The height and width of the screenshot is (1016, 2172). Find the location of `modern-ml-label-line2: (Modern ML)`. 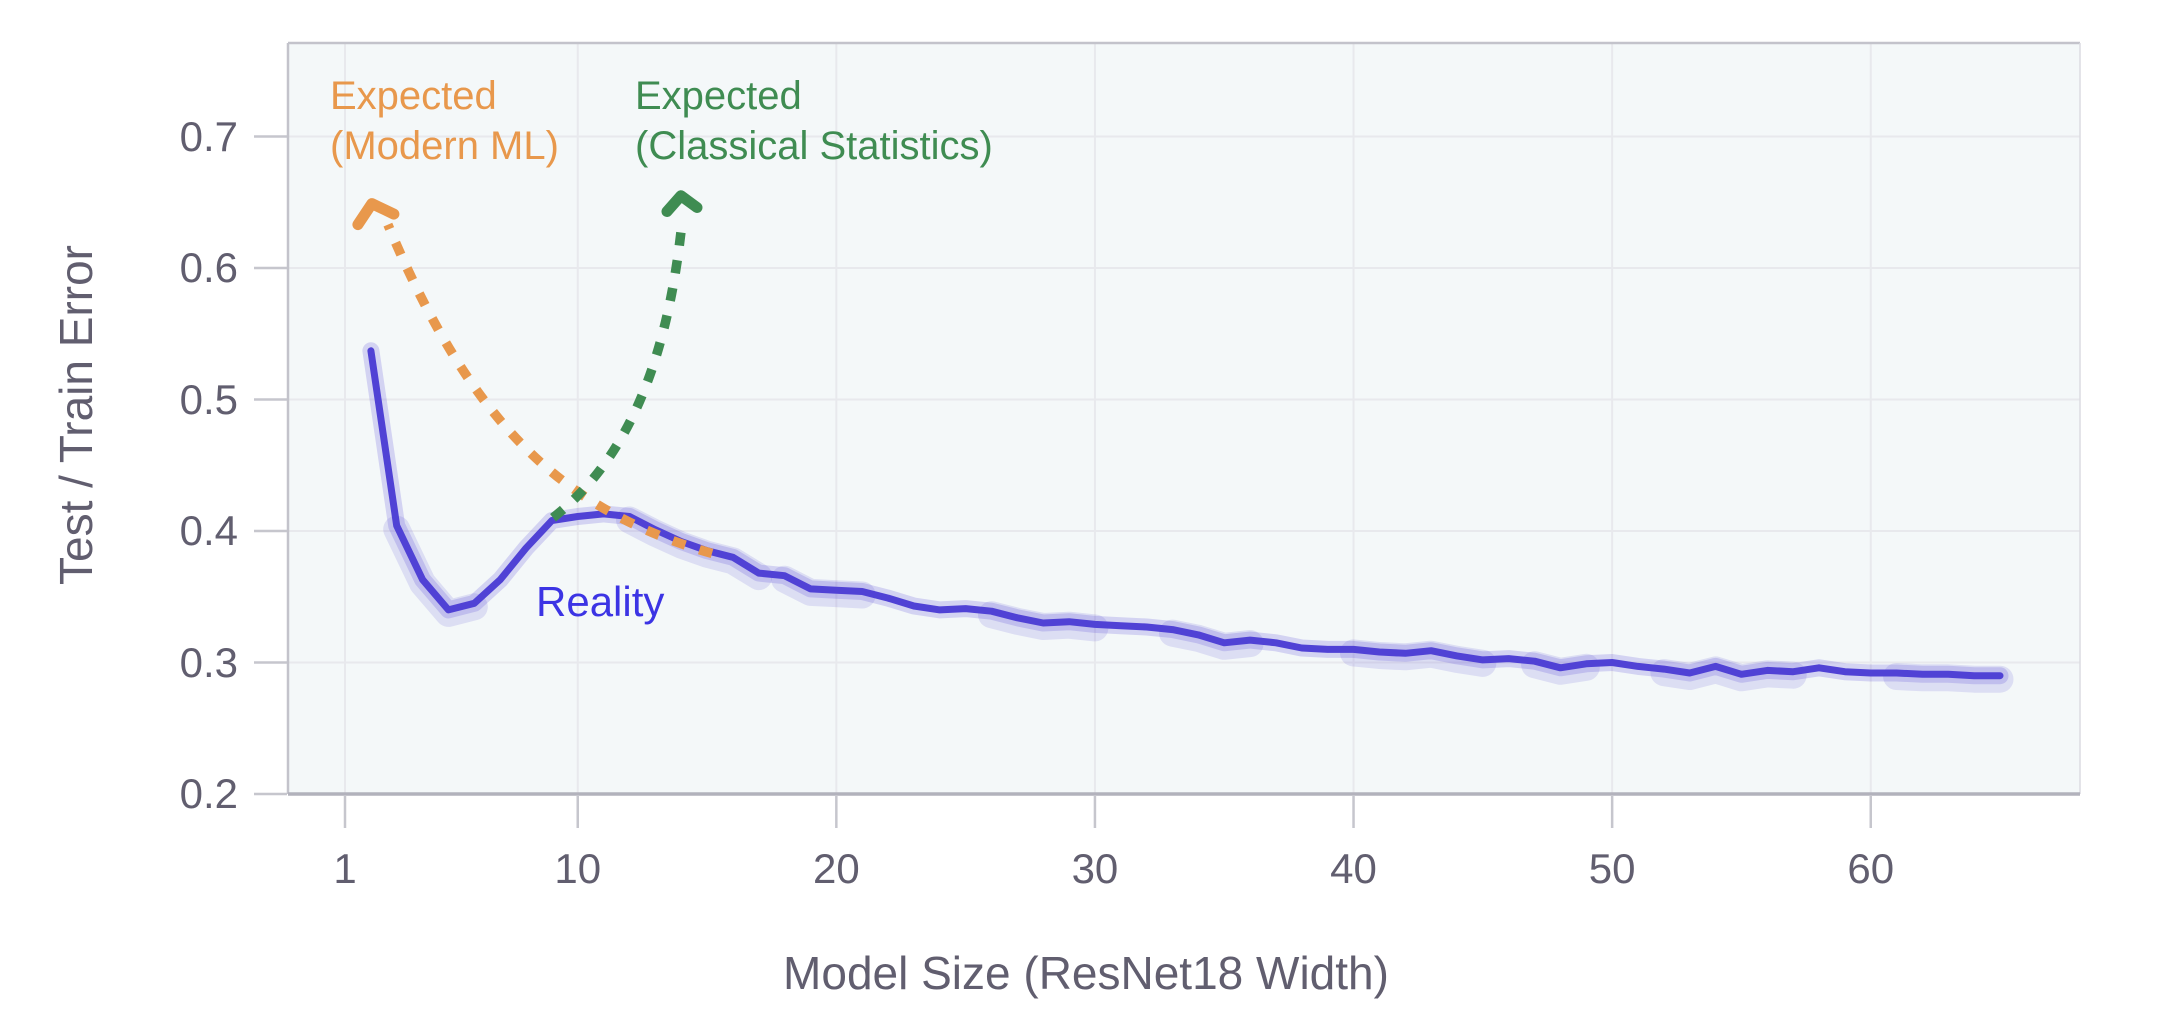

modern-ml-label-line2: (Modern ML) is located at coordinates (444, 146).